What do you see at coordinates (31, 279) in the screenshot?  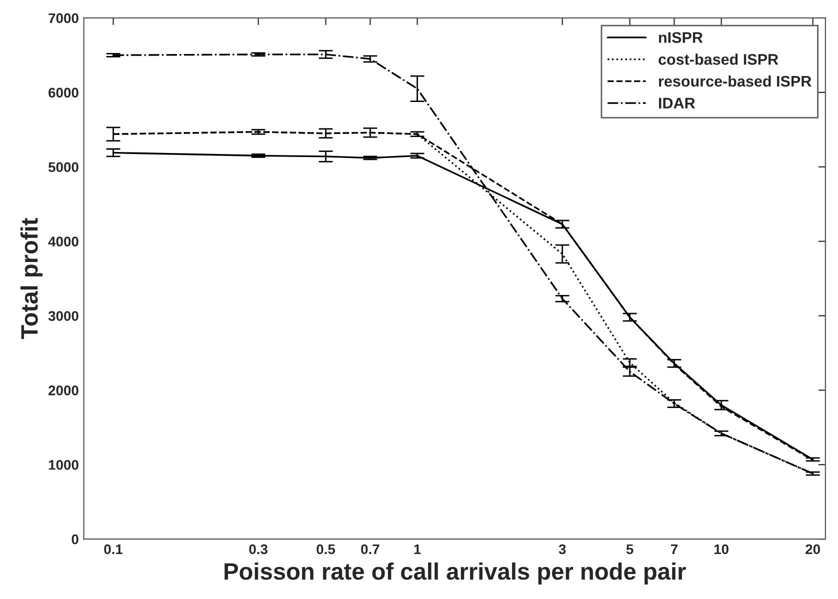 I see `y-axis-title: Total profit` at bounding box center [31, 279].